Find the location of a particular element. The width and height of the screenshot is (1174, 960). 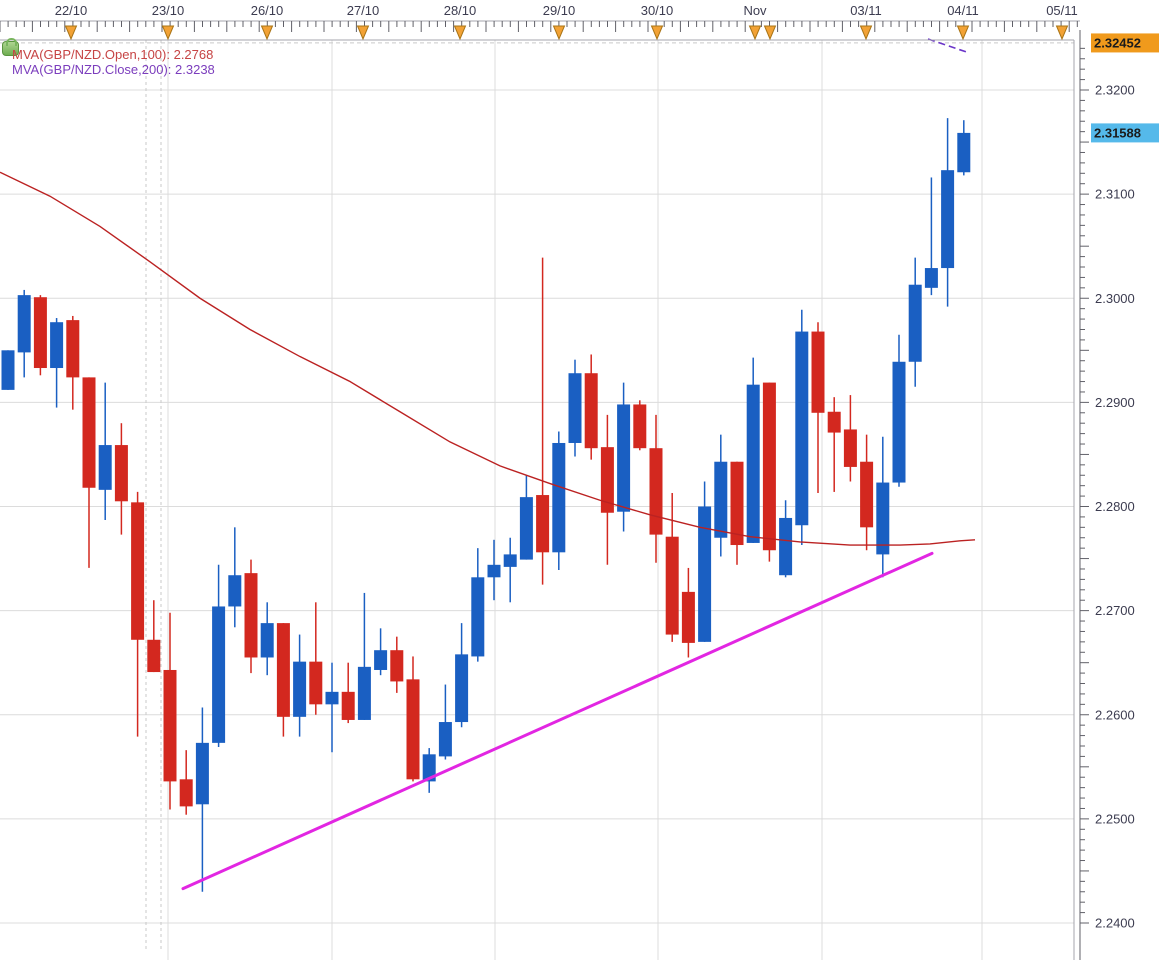

y-axis-price-label: 2.2600 is located at coordinates (1115, 714).